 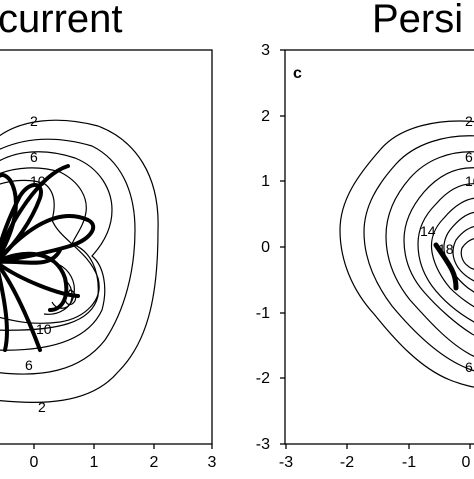 What do you see at coordinates (286, 462) in the screenshot?
I see `x-tick-label: -3` at bounding box center [286, 462].